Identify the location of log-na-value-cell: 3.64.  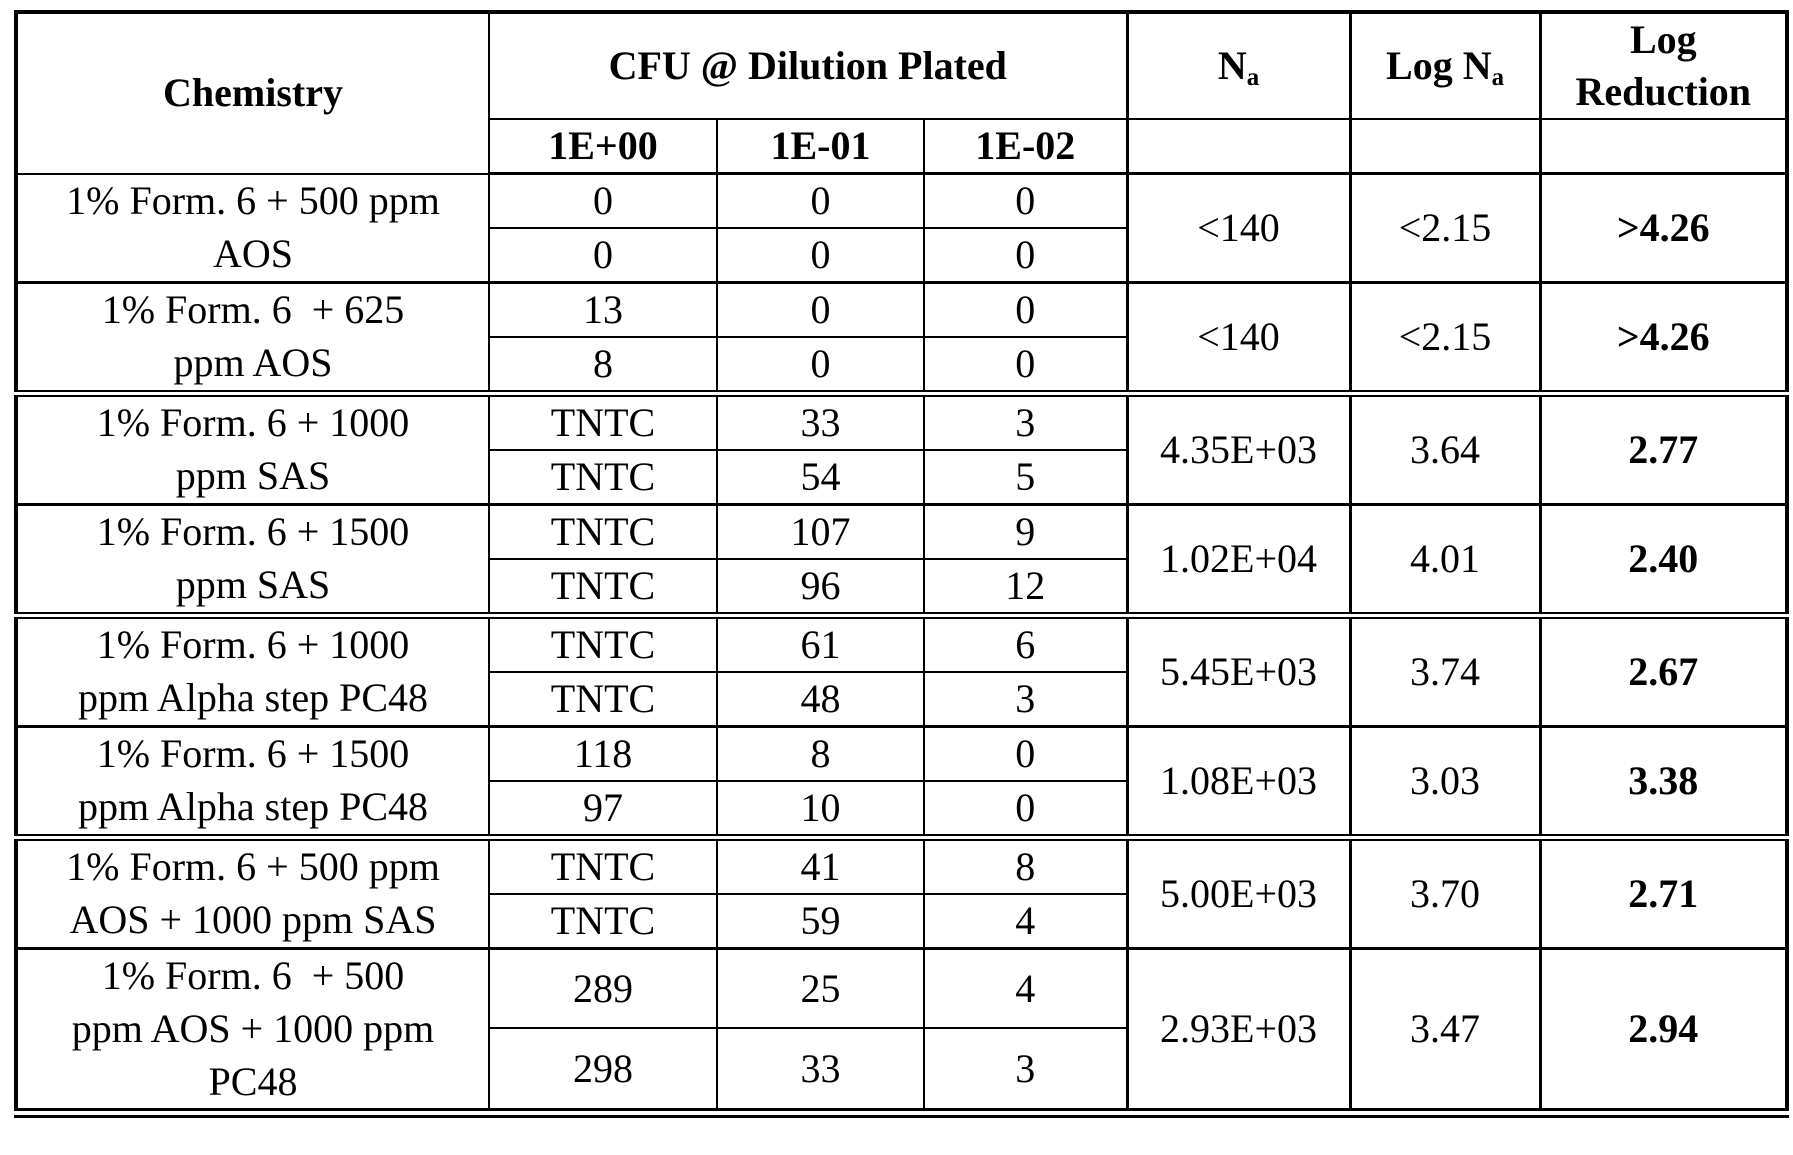
(1445, 448).